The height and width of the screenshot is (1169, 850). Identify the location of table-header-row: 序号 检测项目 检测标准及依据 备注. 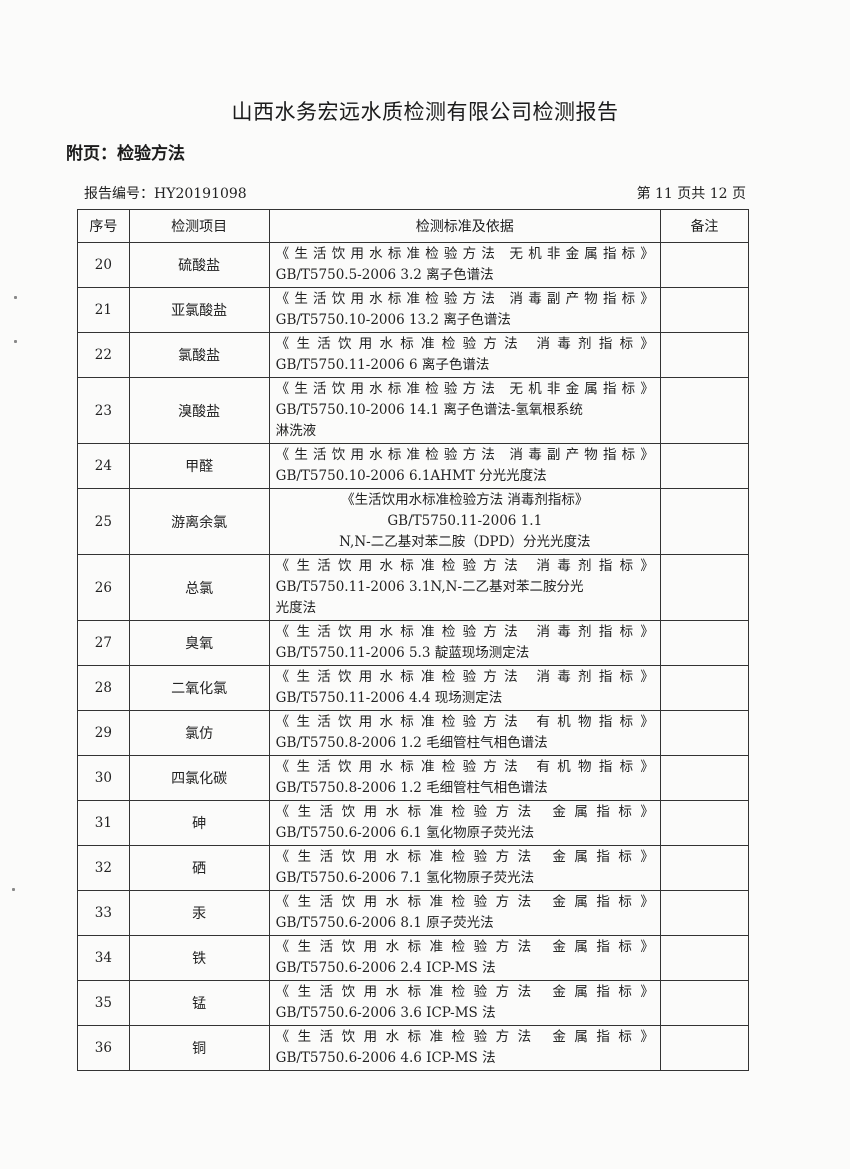
(413, 226).